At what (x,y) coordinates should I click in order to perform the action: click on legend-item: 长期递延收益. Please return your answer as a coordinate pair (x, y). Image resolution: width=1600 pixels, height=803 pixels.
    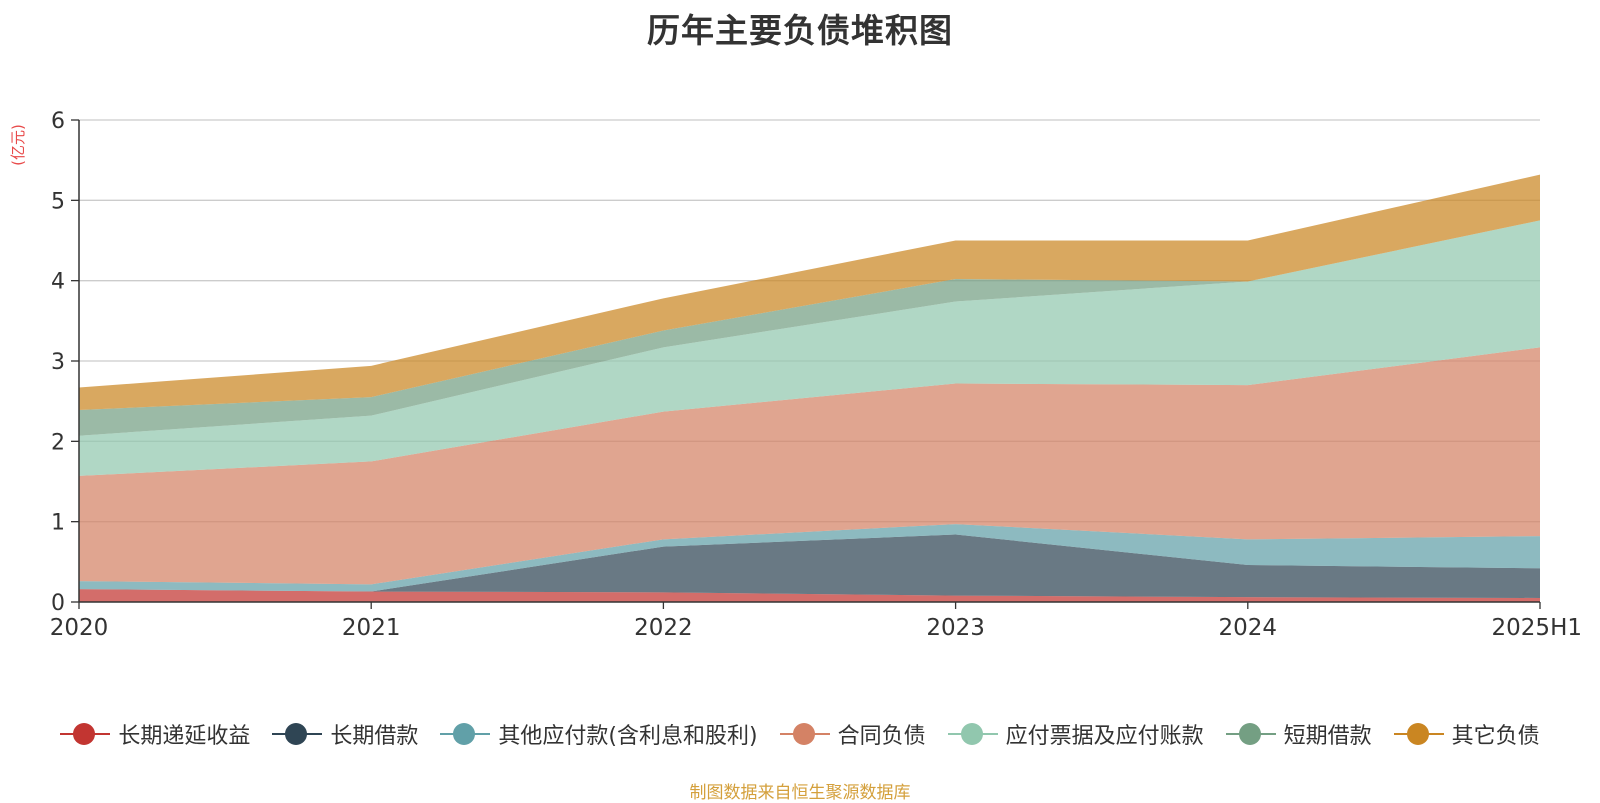
    Looking at the image, I should click on (155, 734).